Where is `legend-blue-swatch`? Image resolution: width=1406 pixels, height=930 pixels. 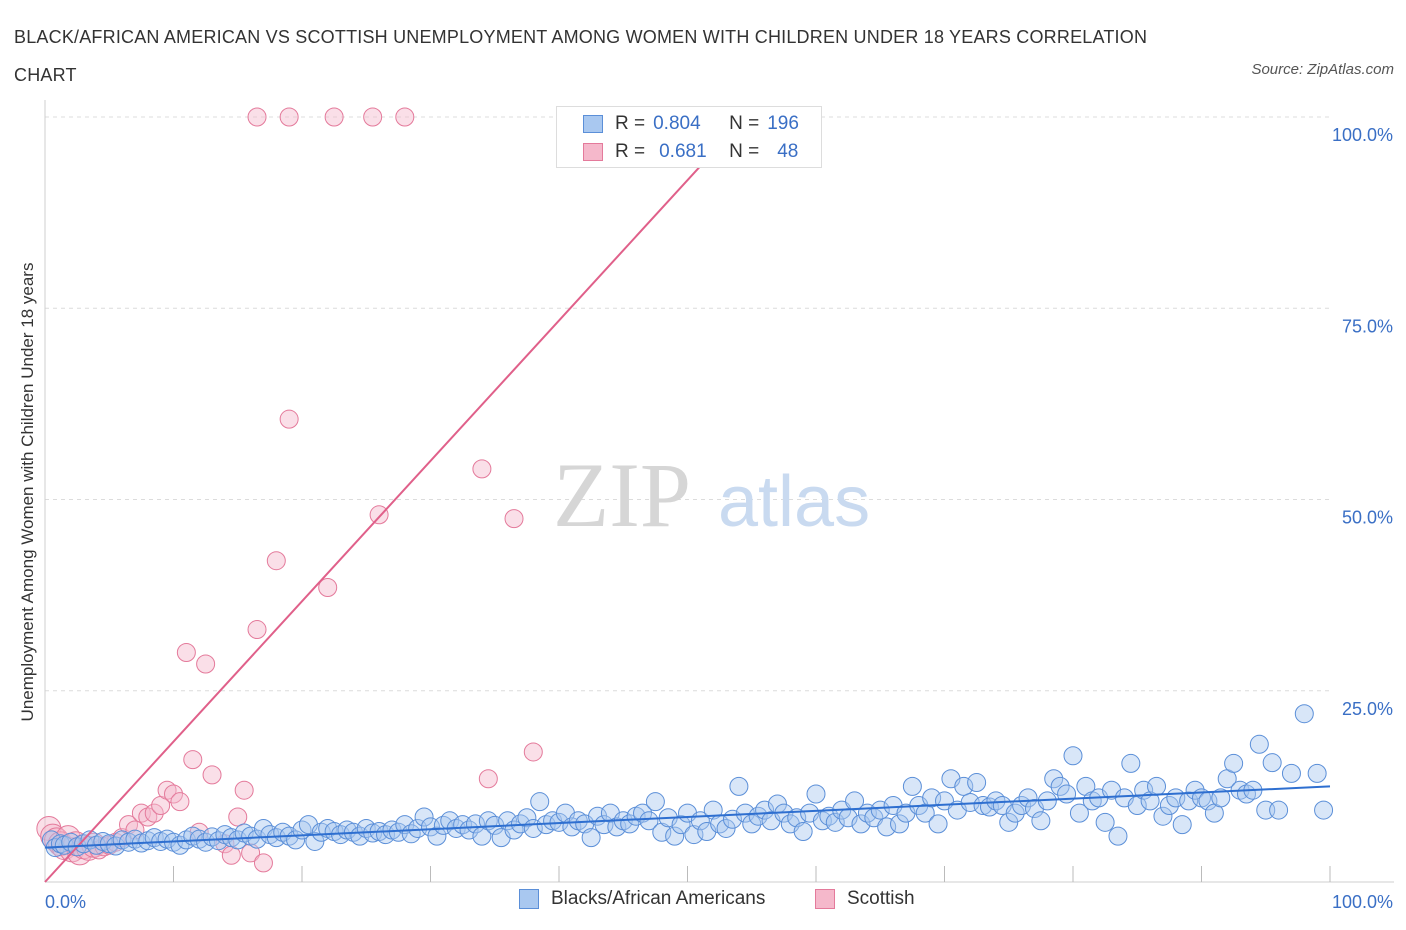 legend-blue-swatch is located at coordinates (529, 899).